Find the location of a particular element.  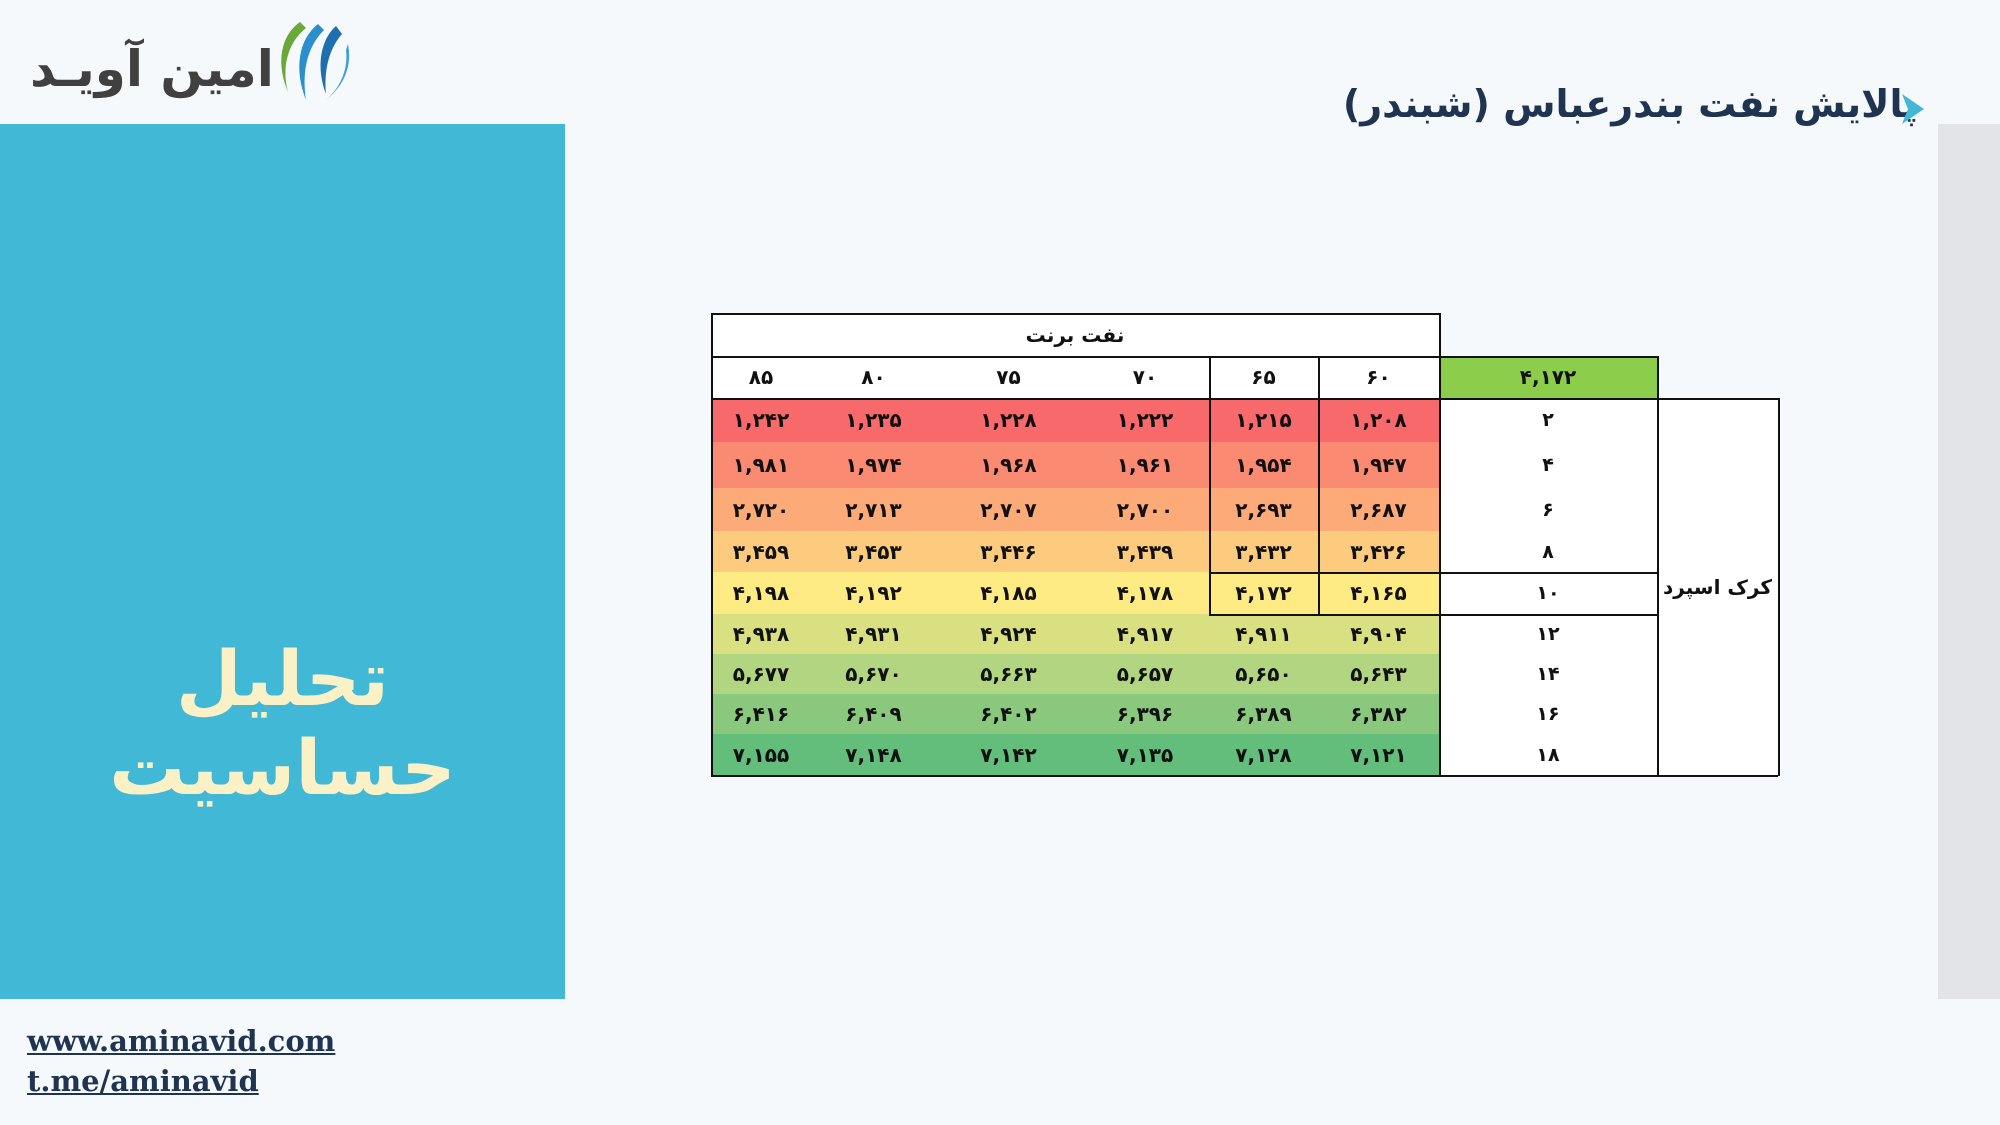

table-cell: ۷,۱۴۸ is located at coordinates (873, 755).